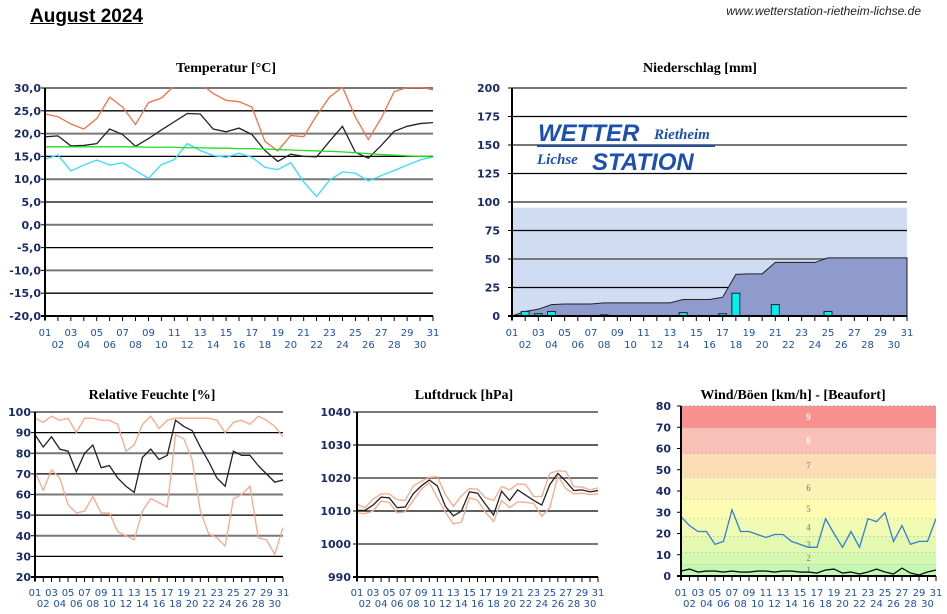 The width and height of the screenshot is (947, 614). Describe the element at coordinates (27, 88) in the screenshot. I see `y-tick-label: 30,0` at that location.